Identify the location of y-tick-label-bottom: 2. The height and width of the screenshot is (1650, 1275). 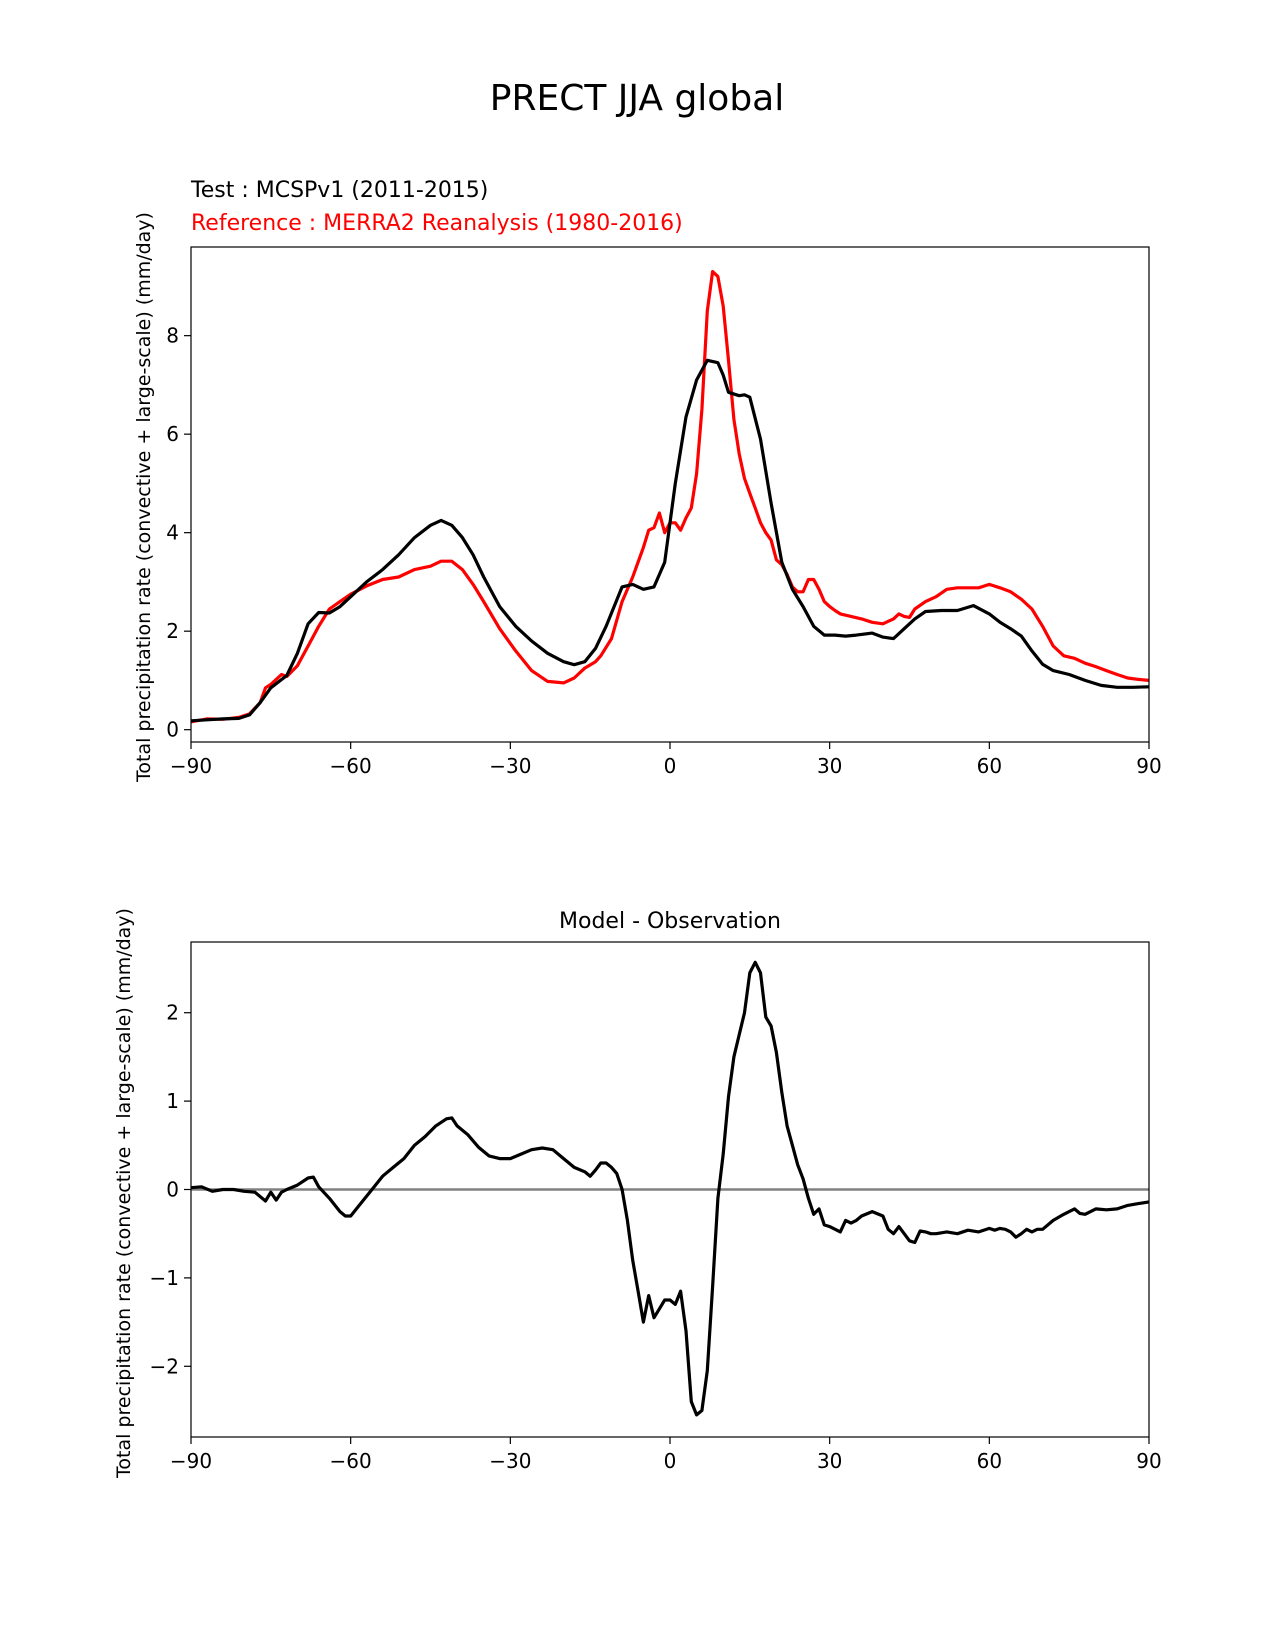
(172, 1013).